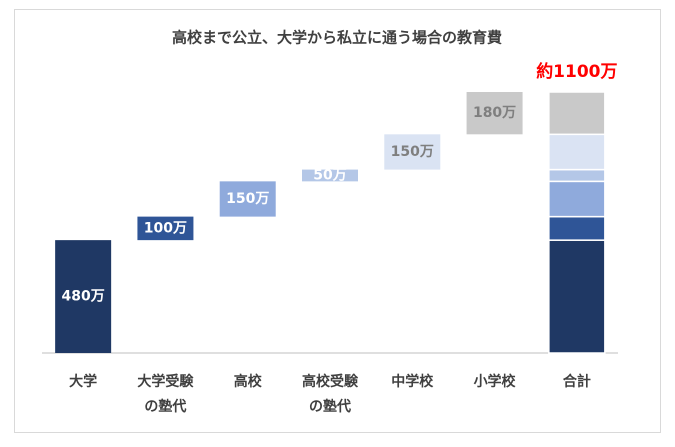 The height and width of the screenshot is (447, 675). Describe the element at coordinates (412, 381) in the screenshot. I see `x-tick-label: 中学校` at that location.